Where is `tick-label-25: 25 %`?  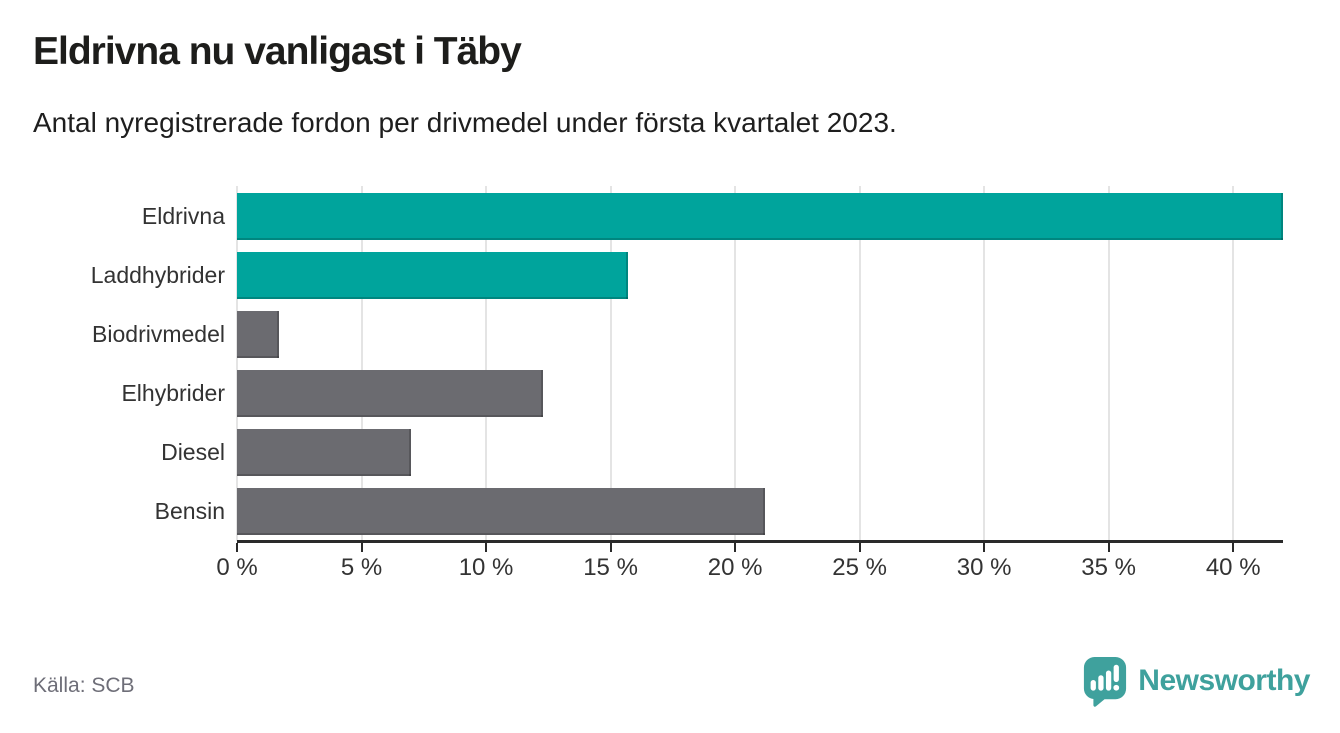 tick-label-25: 25 % is located at coordinates (859, 567).